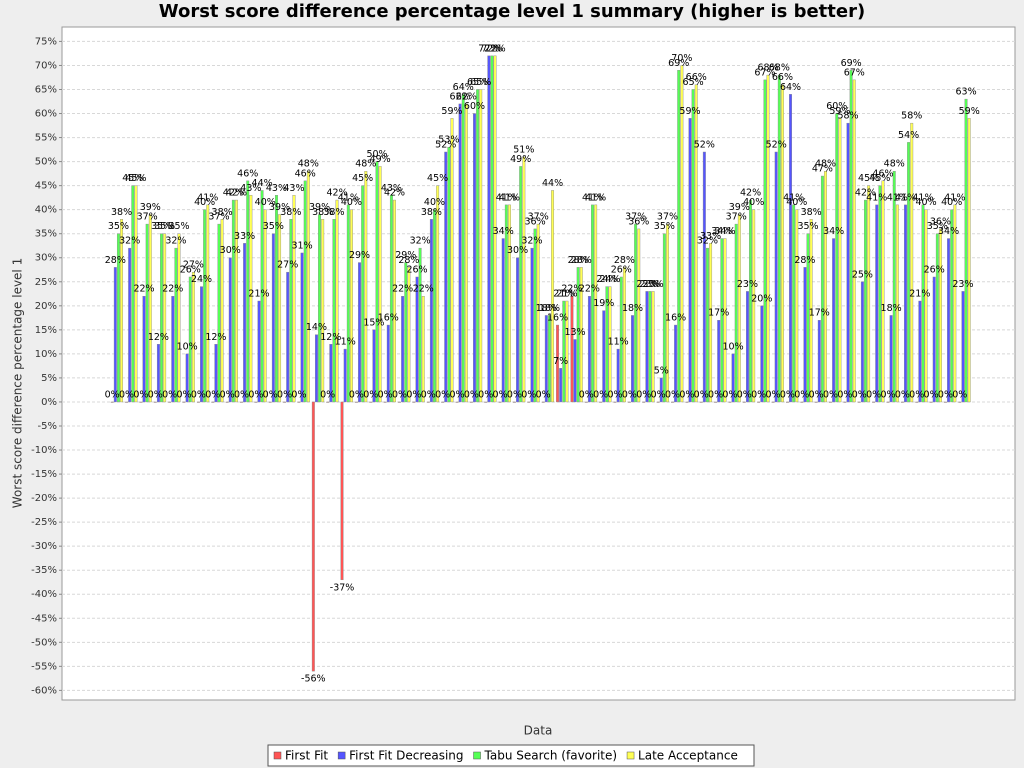 This screenshot has height=768, width=1024. What do you see at coordinates (911, 116) in the screenshot?
I see `data-label: 58%` at bounding box center [911, 116].